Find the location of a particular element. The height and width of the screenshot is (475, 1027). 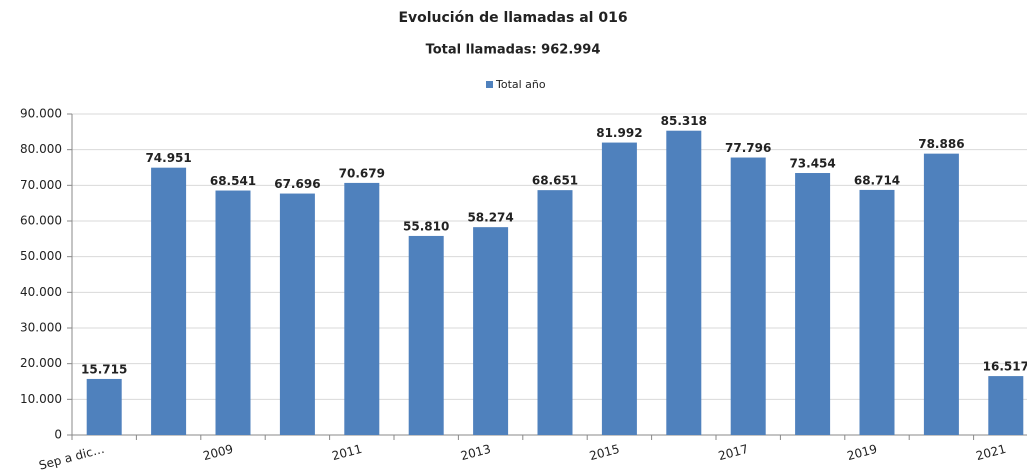

x-tick-label: 2015 is located at coordinates (604, 452).